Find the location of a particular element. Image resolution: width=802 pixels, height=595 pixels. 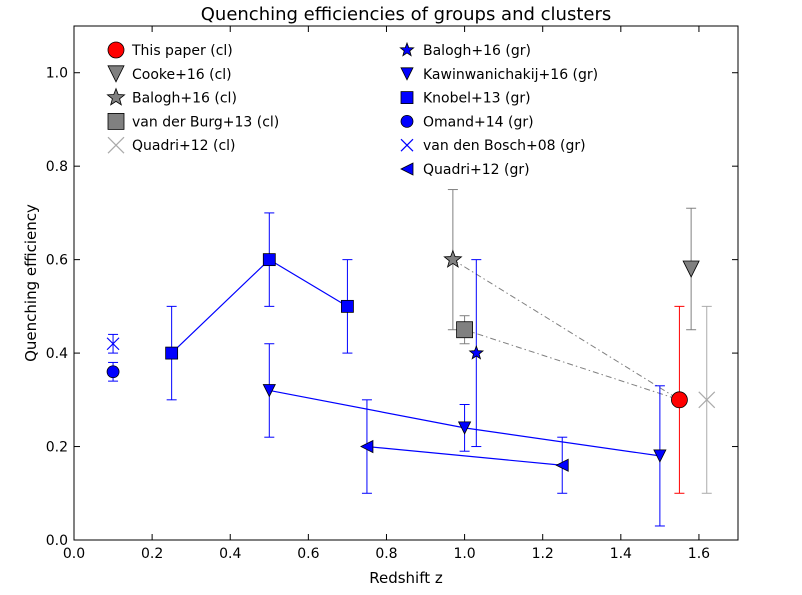

legend-entry: van den Bosch+08 (gr) is located at coordinates (493, 146).